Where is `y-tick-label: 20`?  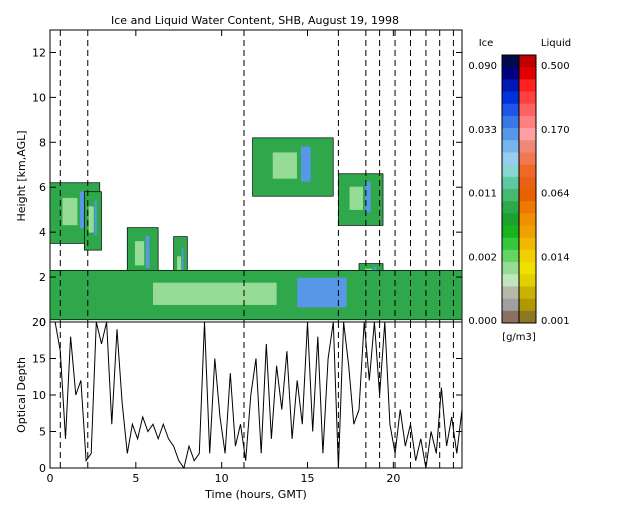
y-tick-label: 20 is located at coordinates (39, 322).